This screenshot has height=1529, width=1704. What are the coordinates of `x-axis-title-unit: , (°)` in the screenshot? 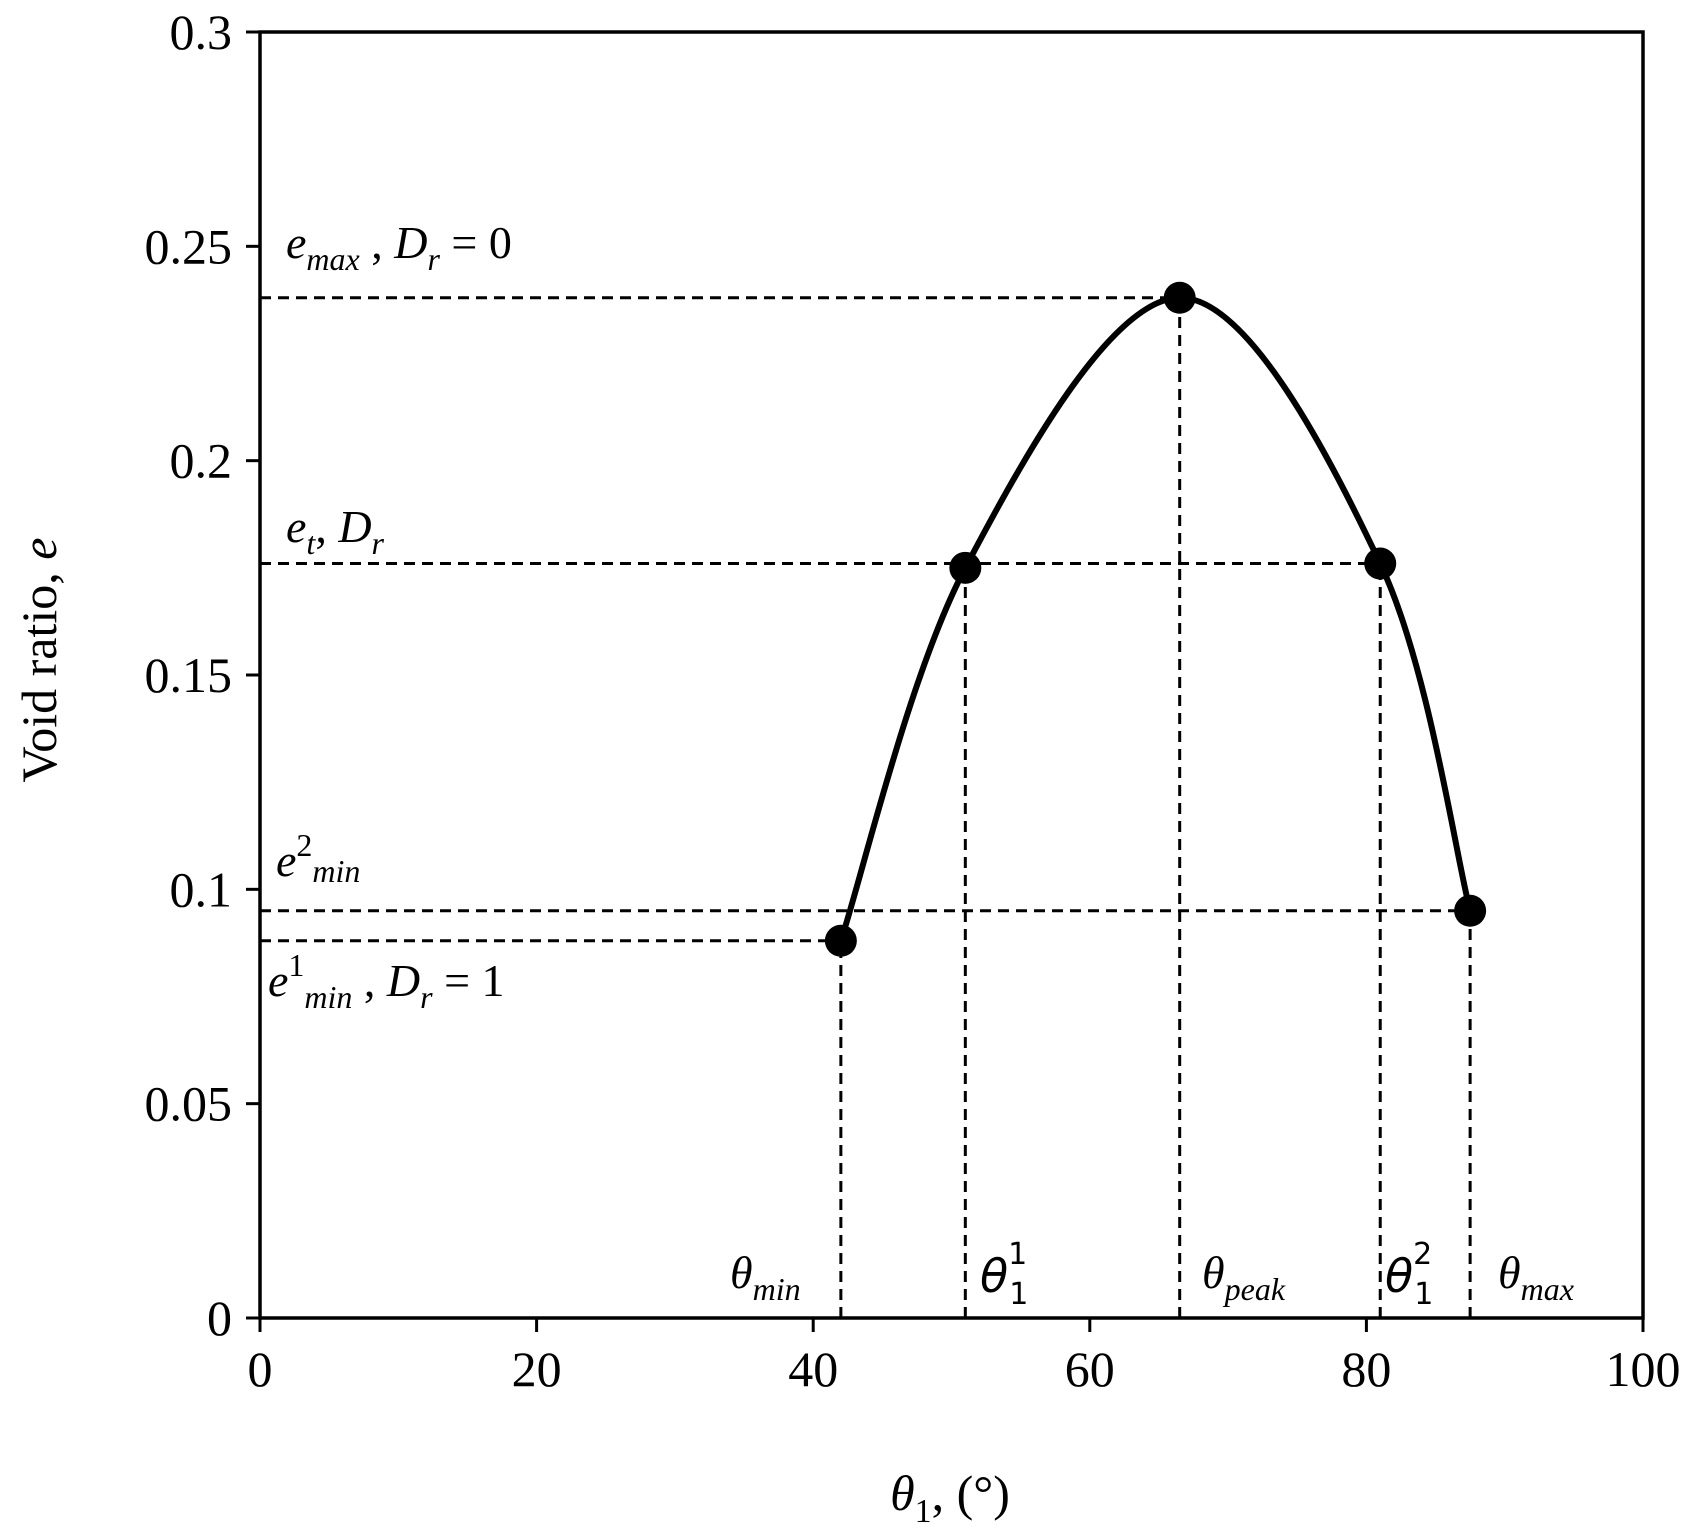 It's located at (971, 1493).